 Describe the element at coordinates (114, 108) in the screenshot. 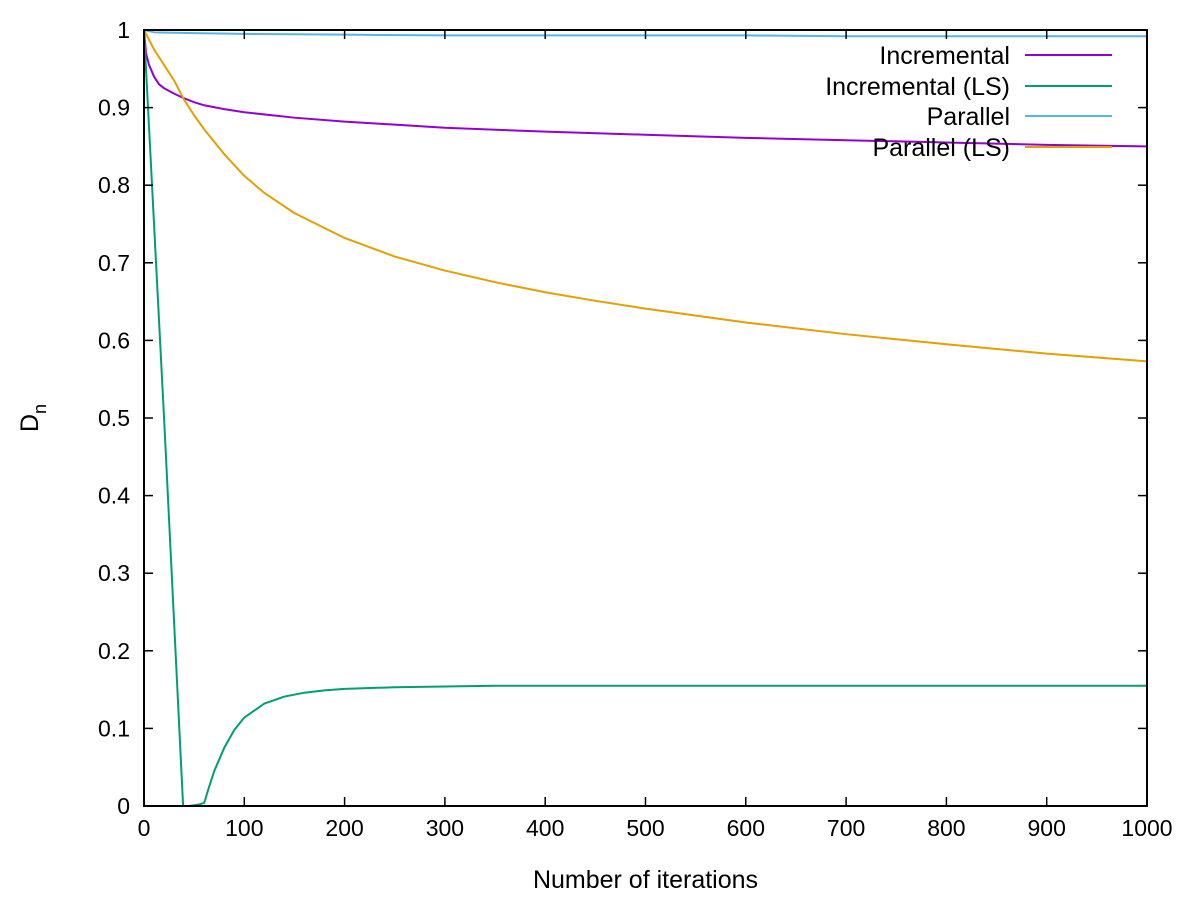

I see `y-tick-label: 0.9` at that location.